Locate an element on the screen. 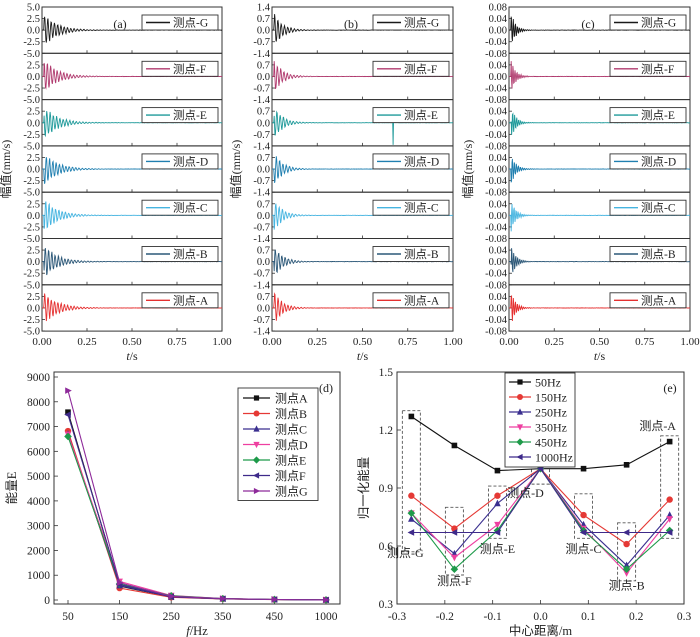  legend-label: 350Hz is located at coordinates (551, 428).